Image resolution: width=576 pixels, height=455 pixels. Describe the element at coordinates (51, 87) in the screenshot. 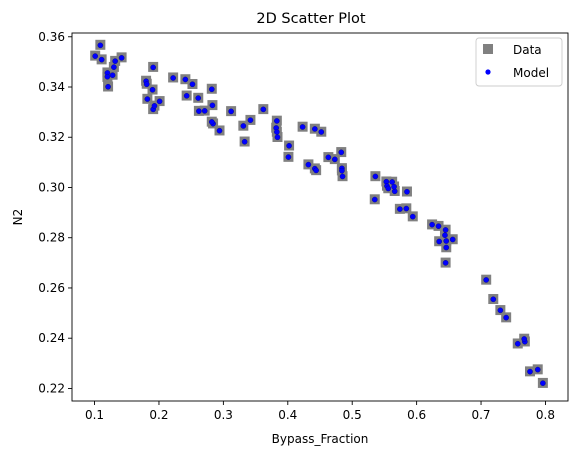

I see `y-tick-label: 0.34` at that location.